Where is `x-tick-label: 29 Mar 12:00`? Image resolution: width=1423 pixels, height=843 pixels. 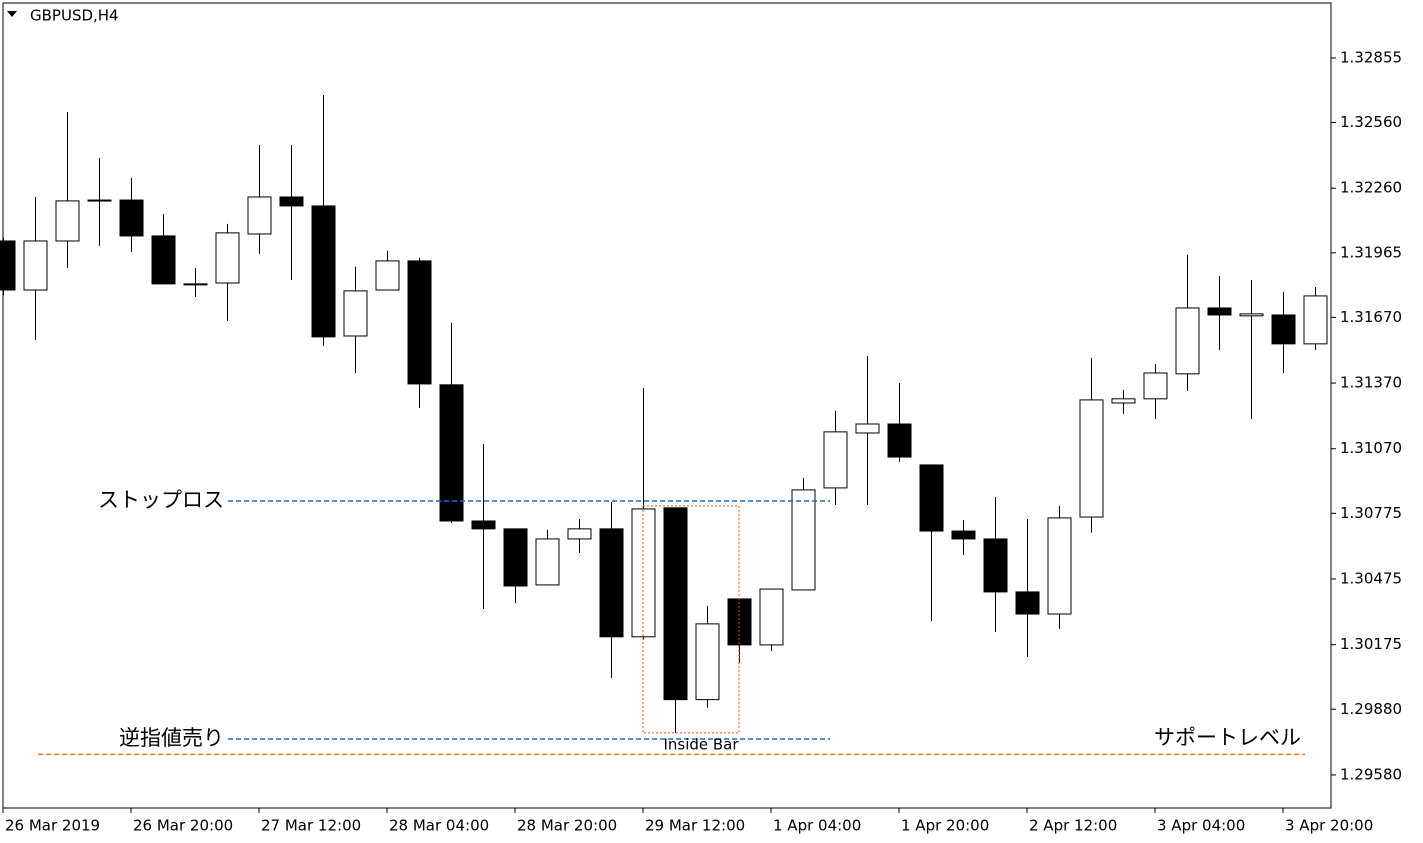 x-tick-label: 29 Mar 12:00 is located at coordinates (695, 826).